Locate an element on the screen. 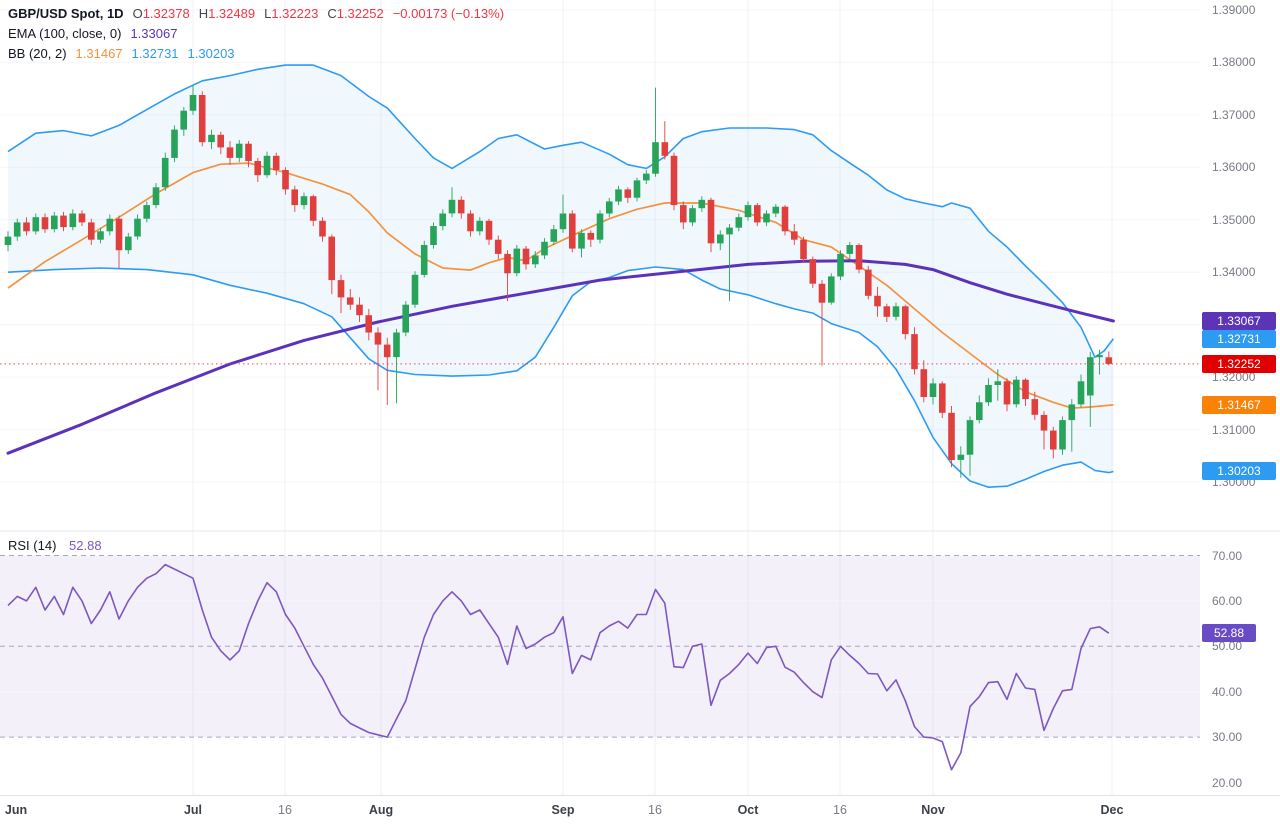  price-axis-label: 1.35000 is located at coordinates (1234, 219).